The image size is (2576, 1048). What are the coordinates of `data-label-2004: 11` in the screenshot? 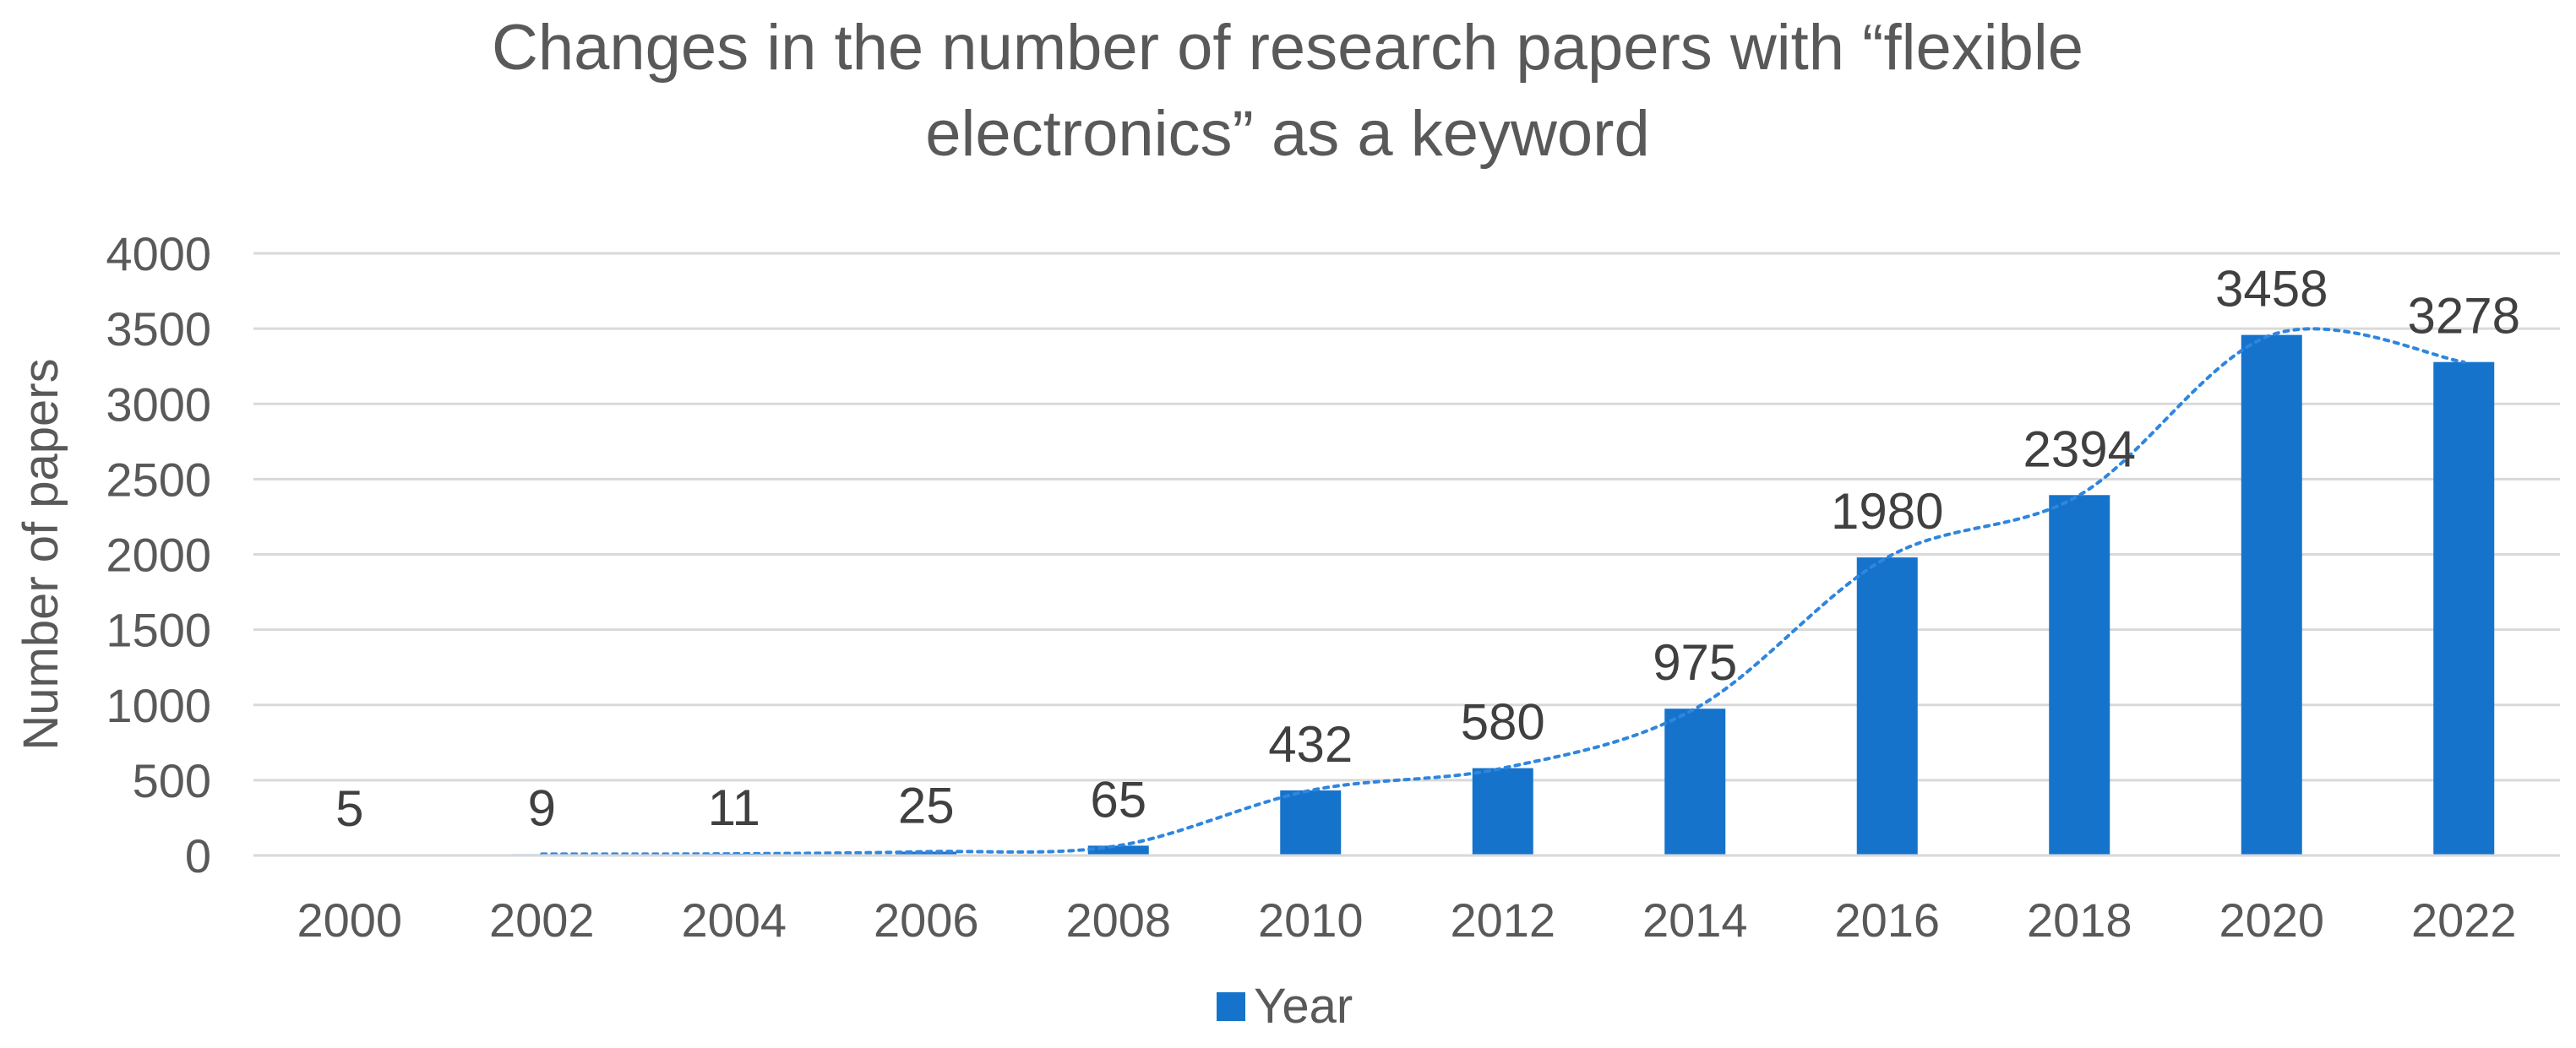 It's located at (734, 808).